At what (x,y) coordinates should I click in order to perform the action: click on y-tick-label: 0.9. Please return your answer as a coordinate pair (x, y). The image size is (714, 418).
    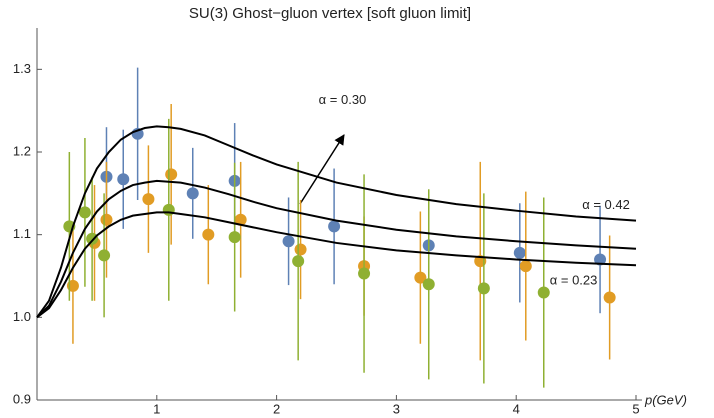
    Looking at the image, I should click on (22, 398).